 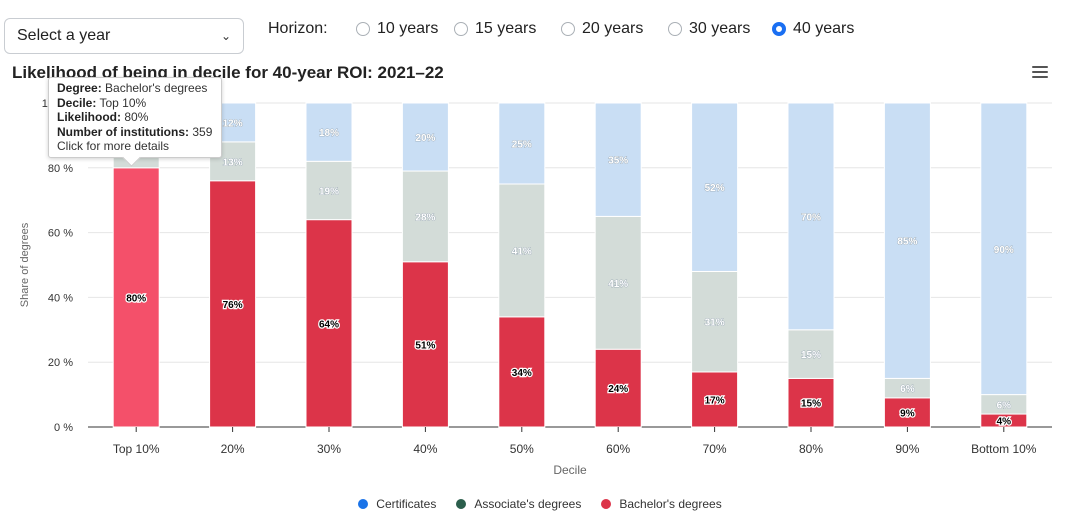 I want to click on x-tick-label: 50%, so click(x=522, y=449).